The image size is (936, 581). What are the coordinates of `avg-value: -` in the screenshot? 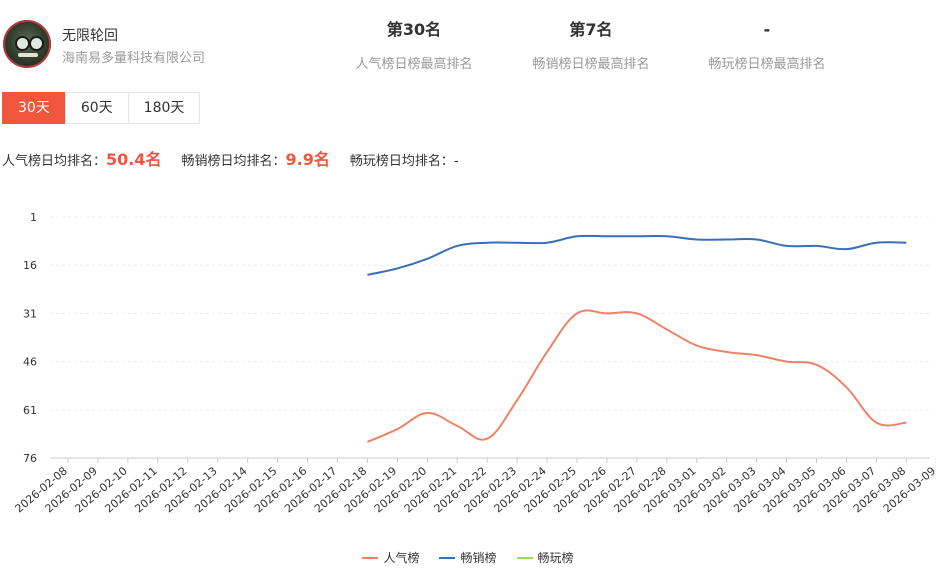 It's located at (456, 161).